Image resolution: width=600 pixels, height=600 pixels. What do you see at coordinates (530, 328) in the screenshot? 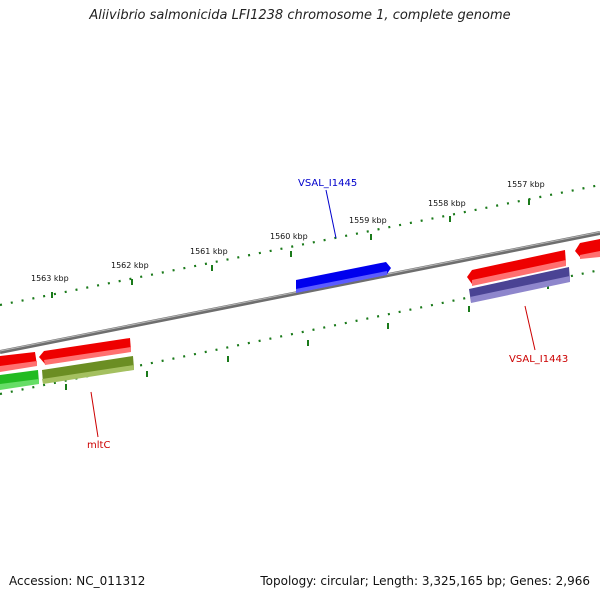
I see `connector-vsal-i1443` at bounding box center [530, 328].